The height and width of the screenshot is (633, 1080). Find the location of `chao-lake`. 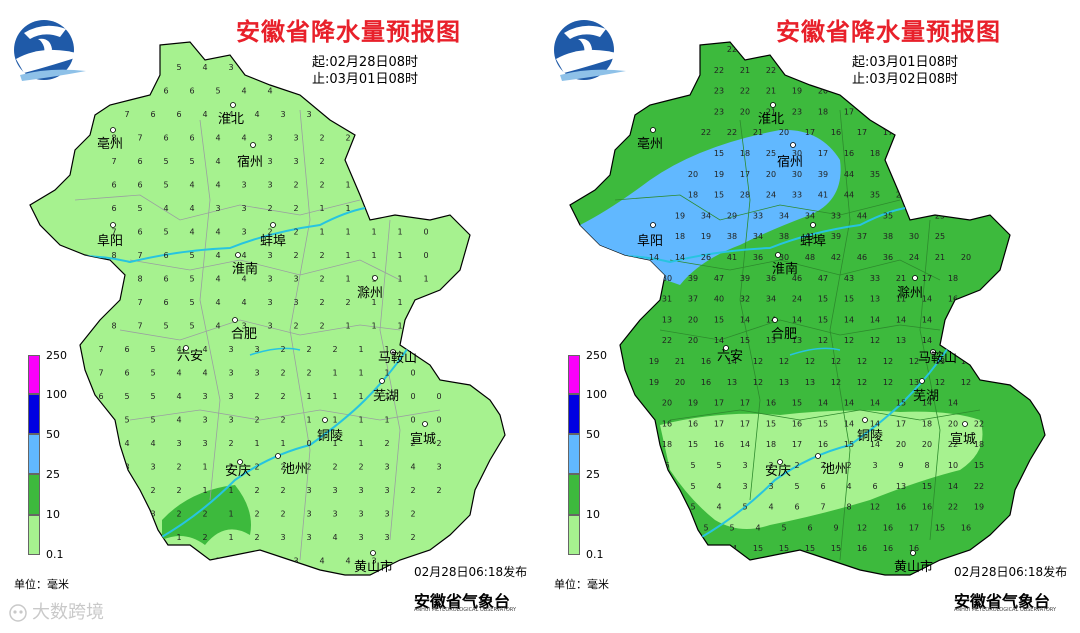

chao-lake is located at coordinates (275, 351).